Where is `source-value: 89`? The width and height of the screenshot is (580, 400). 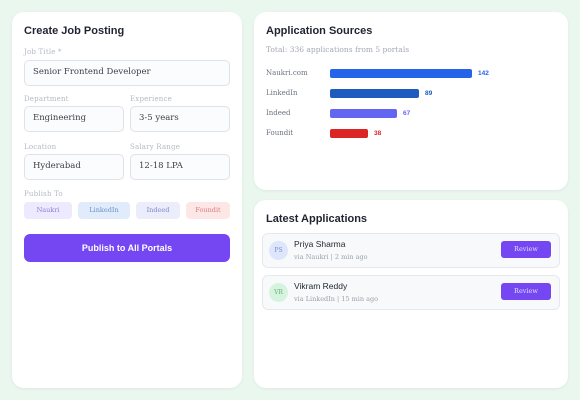 source-value: 89 is located at coordinates (429, 93).